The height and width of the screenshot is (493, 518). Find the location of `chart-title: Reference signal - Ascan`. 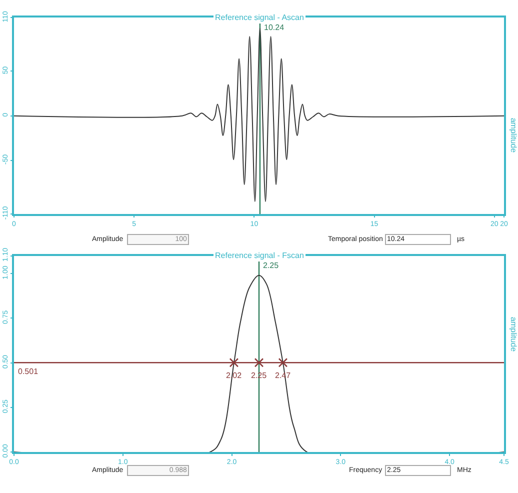

chart-title: Reference signal - Ascan is located at coordinates (259, 17).